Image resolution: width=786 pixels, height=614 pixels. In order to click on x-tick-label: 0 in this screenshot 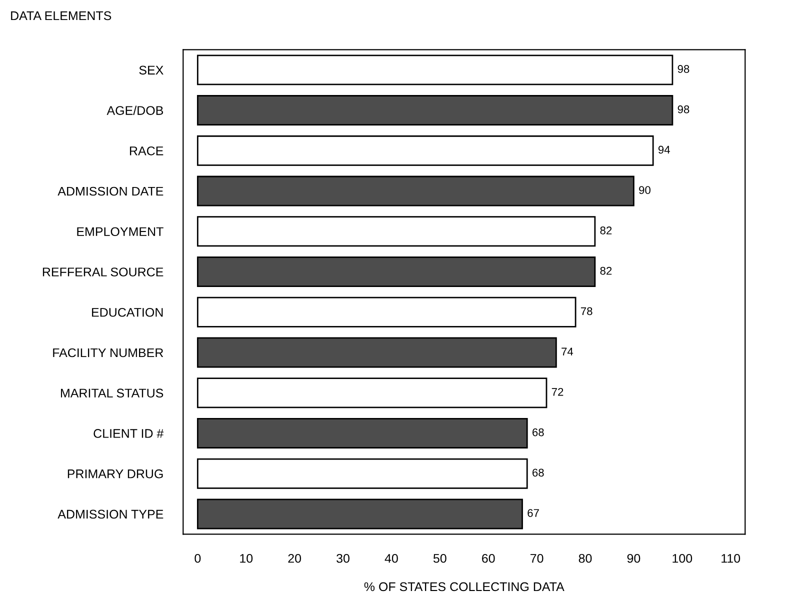, I will do `click(197, 558)`.